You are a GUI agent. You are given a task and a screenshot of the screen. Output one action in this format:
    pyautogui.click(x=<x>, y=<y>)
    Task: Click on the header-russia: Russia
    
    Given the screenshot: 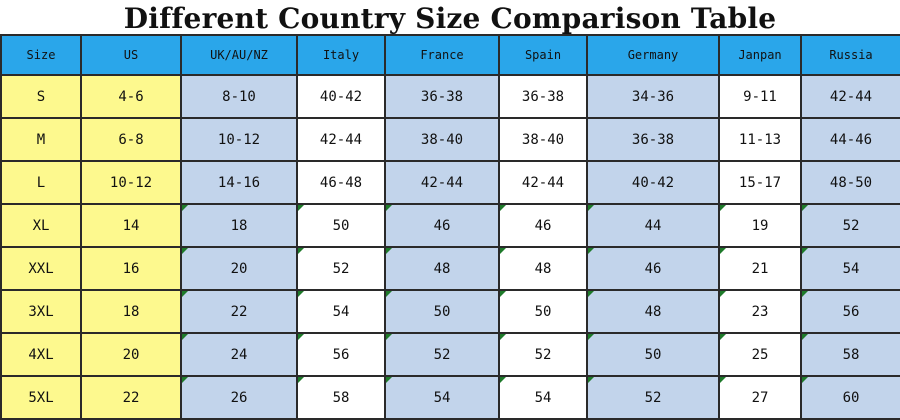 What is the action you would take?
    pyautogui.click(x=850, y=55)
    